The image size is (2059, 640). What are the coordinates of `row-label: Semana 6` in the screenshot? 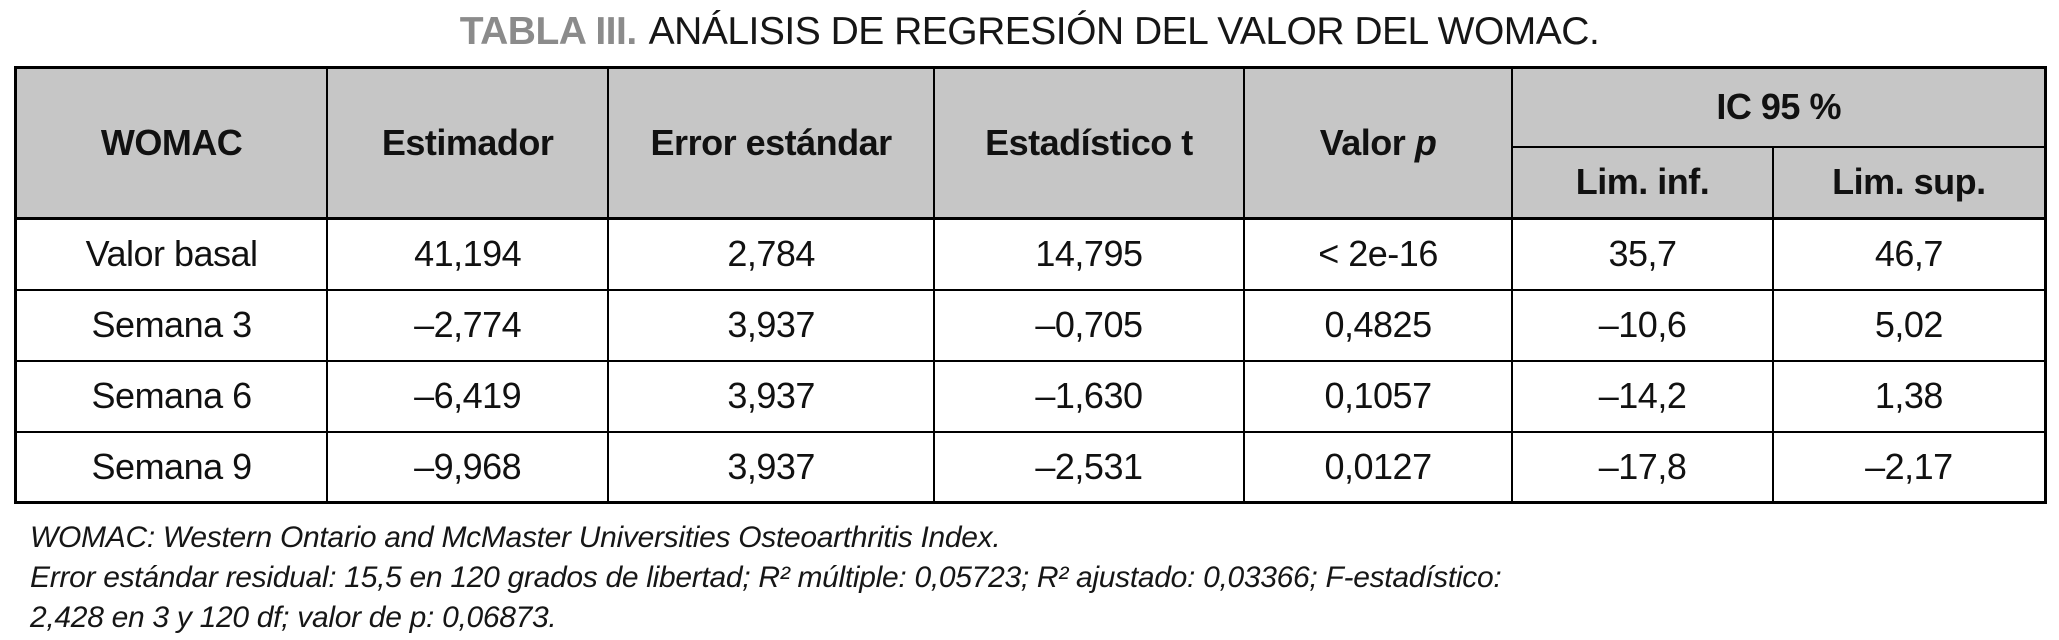 It's located at (171, 396).